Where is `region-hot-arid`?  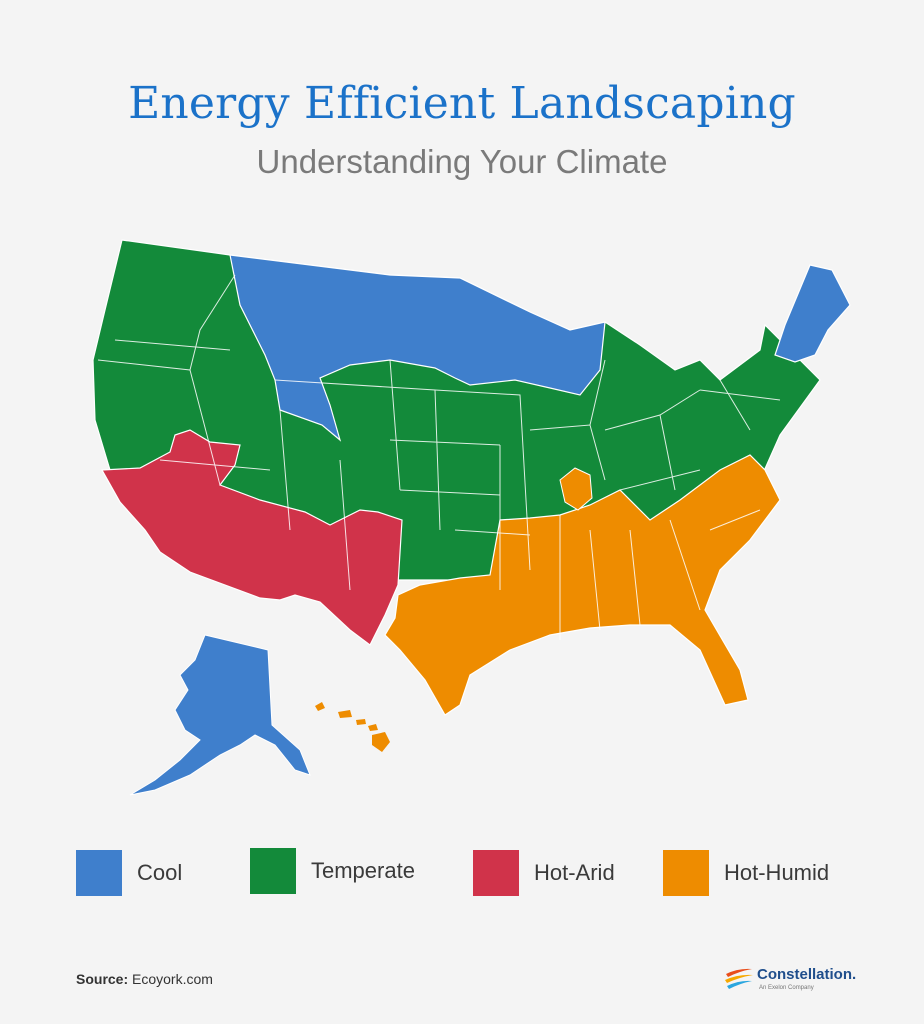 region-hot-arid is located at coordinates (252, 537).